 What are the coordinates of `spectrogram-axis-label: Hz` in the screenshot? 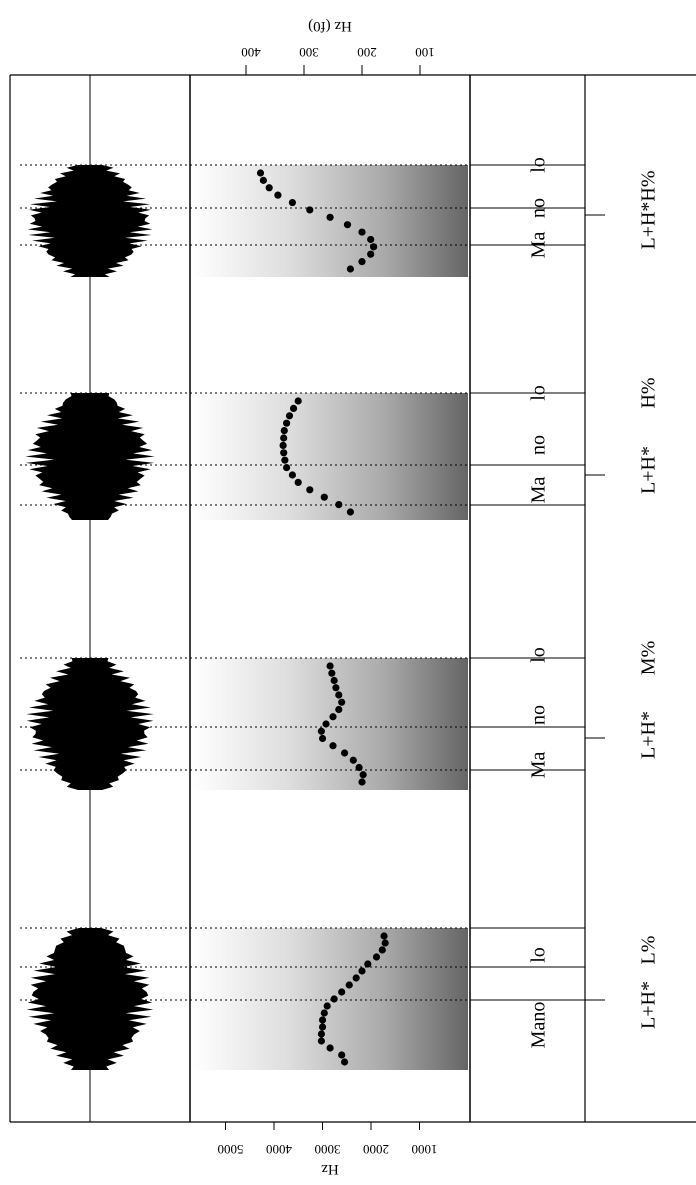 It's located at (330, 1169).